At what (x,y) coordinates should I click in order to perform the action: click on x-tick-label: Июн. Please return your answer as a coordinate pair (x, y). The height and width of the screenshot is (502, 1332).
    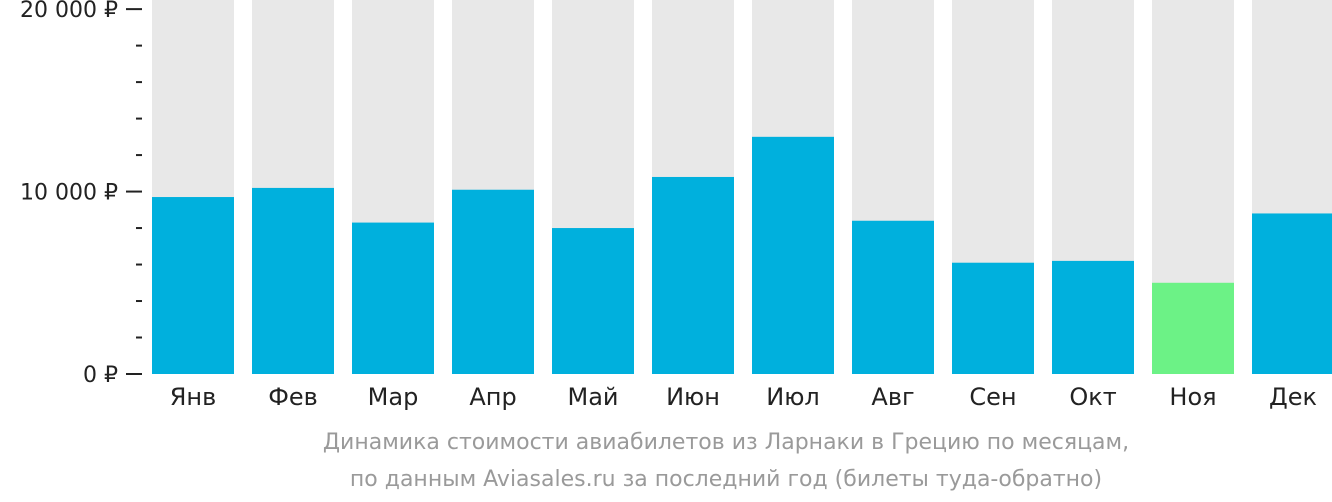
    Looking at the image, I should click on (693, 397).